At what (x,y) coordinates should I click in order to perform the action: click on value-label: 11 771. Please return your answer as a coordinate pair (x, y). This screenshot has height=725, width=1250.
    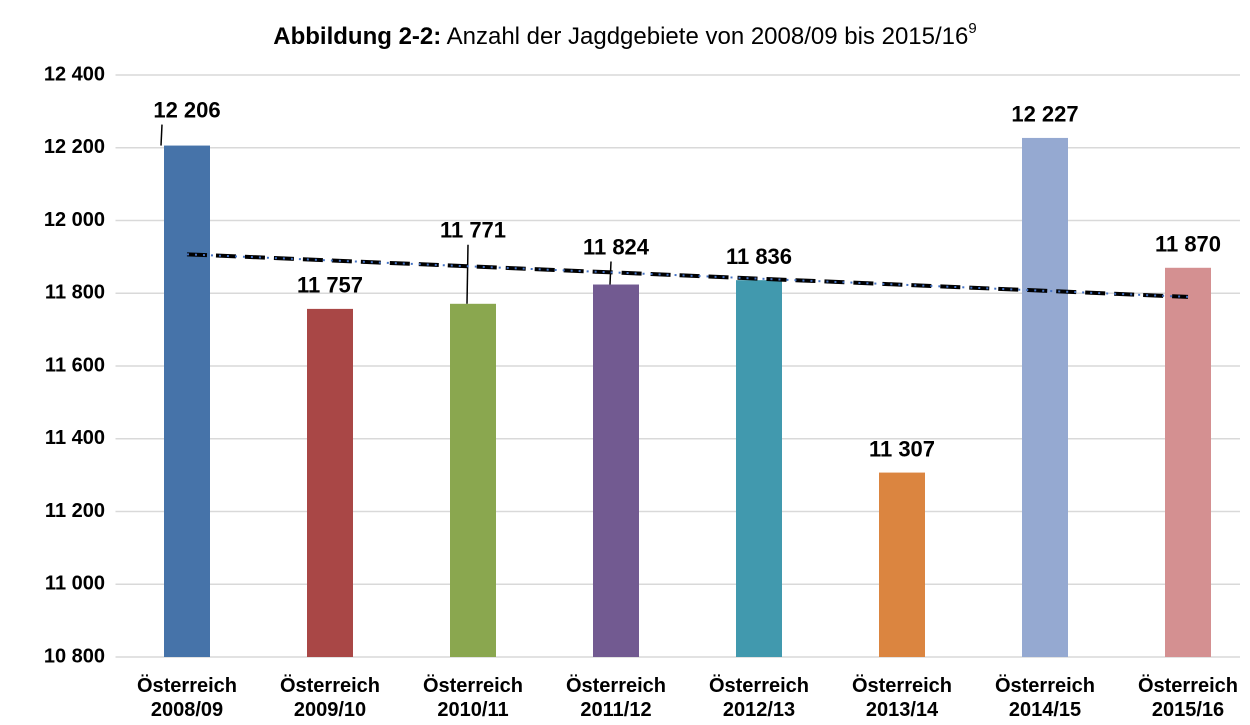
    Looking at the image, I should click on (473, 230).